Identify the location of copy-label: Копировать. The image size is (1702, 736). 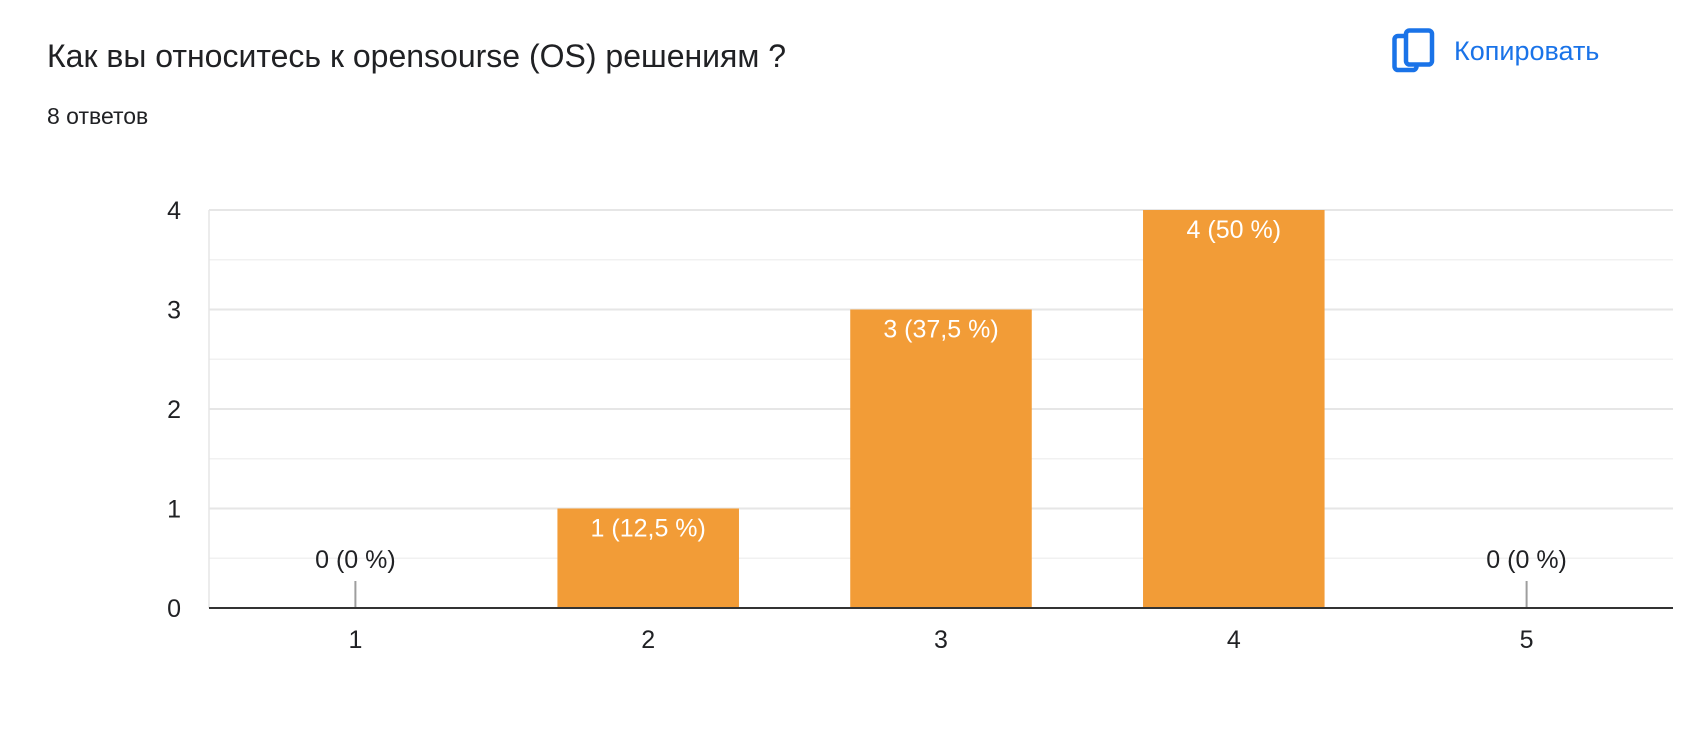
(1527, 51).